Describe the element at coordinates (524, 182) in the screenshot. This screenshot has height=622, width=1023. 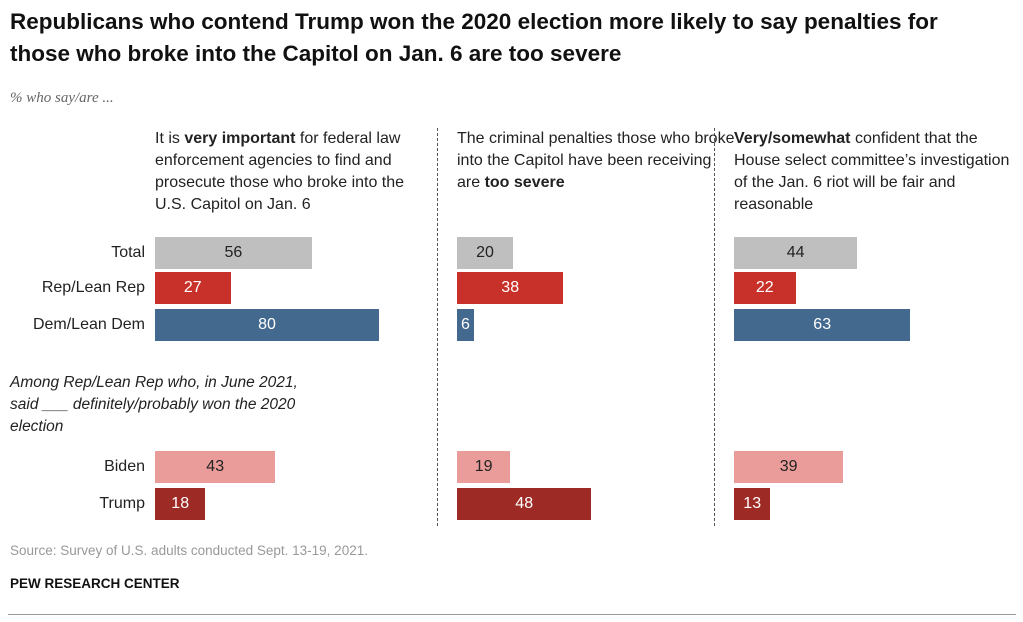
I see `header-text: too severe` at that location.